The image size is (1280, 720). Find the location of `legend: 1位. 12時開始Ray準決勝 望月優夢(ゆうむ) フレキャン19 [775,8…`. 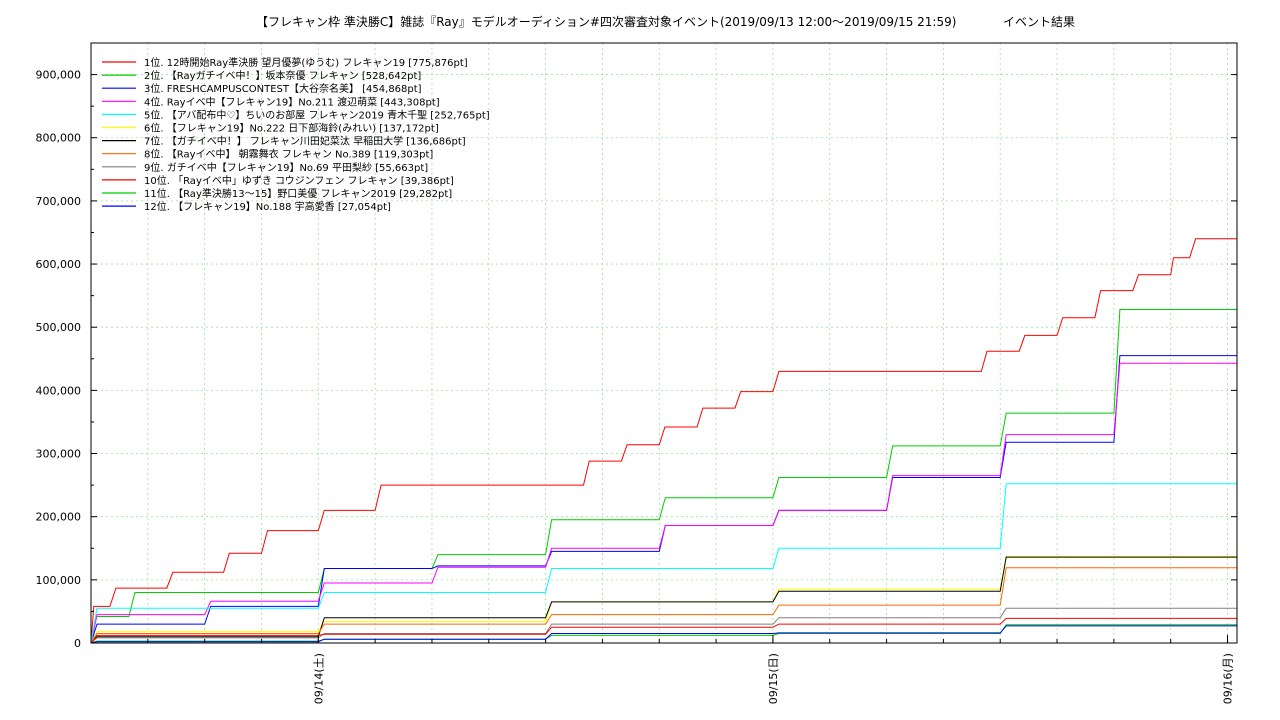

legend: 1位. 12時開始Ray準決勝 望月優夢(ゆうむ) フレキャン19 [775,8… is located at coordinates (296, 134).